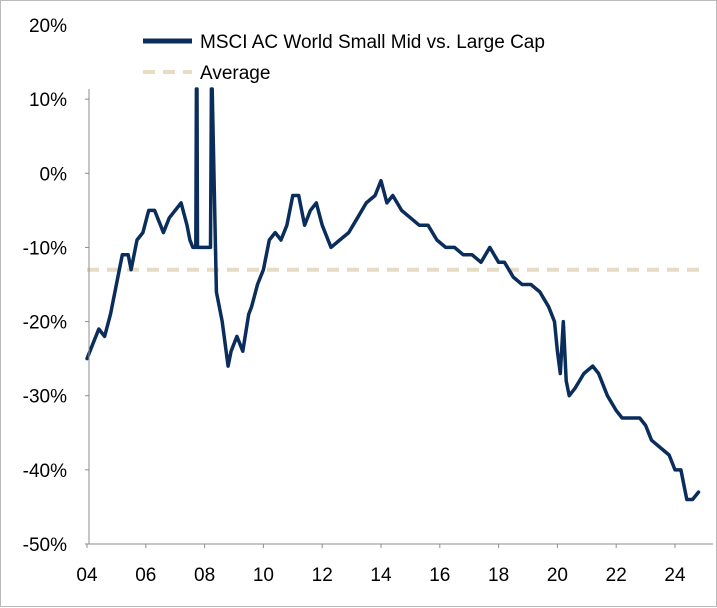 This screenshot has width=717, height=608. What do you see at coordinates (557, 575) in the screenshot?
I see `x-tick-label: 20` at bounding box center [557, 575].